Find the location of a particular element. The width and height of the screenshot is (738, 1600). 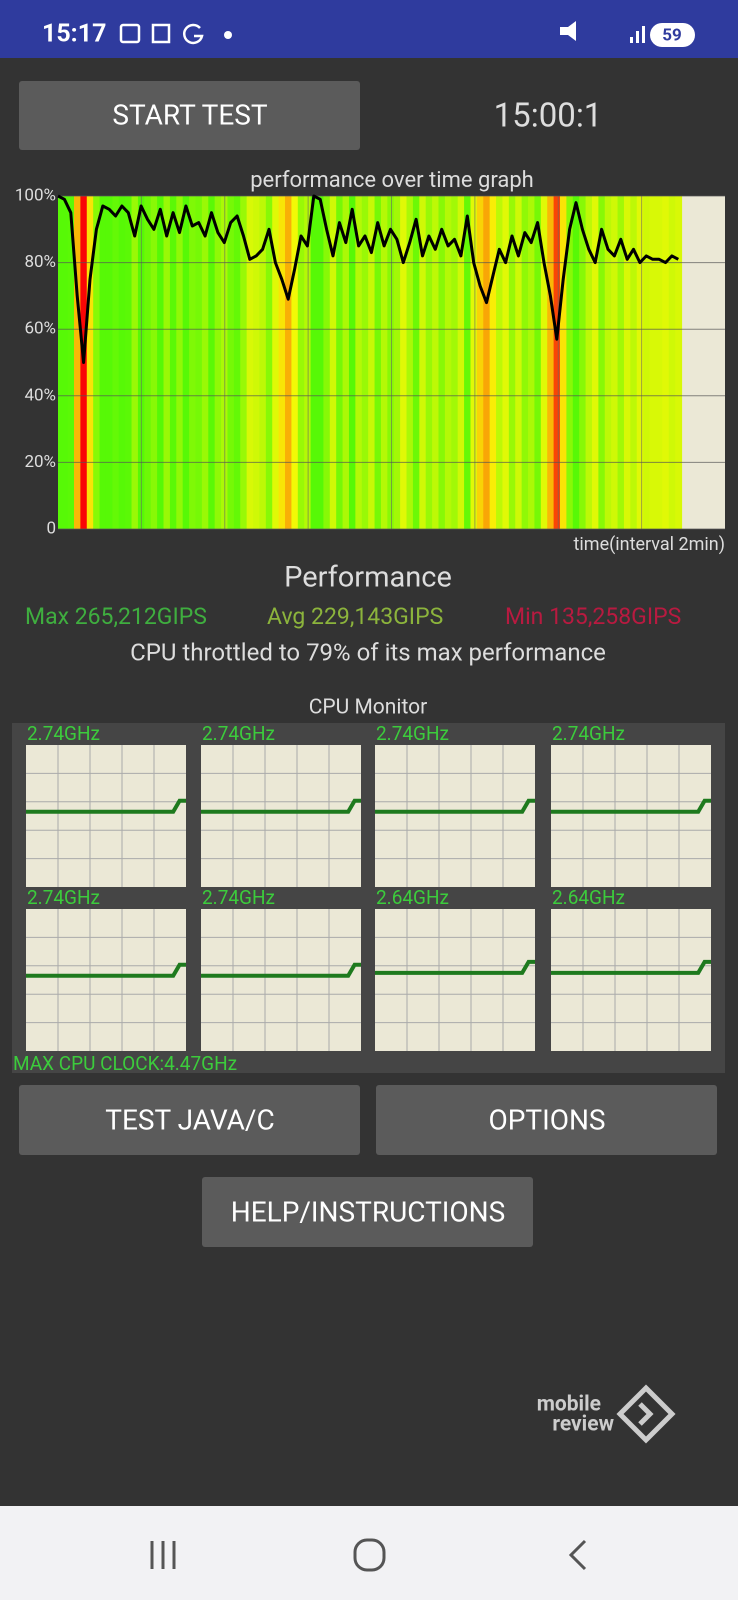

y-tick-label: 0 is located at coordinates (51, 528).